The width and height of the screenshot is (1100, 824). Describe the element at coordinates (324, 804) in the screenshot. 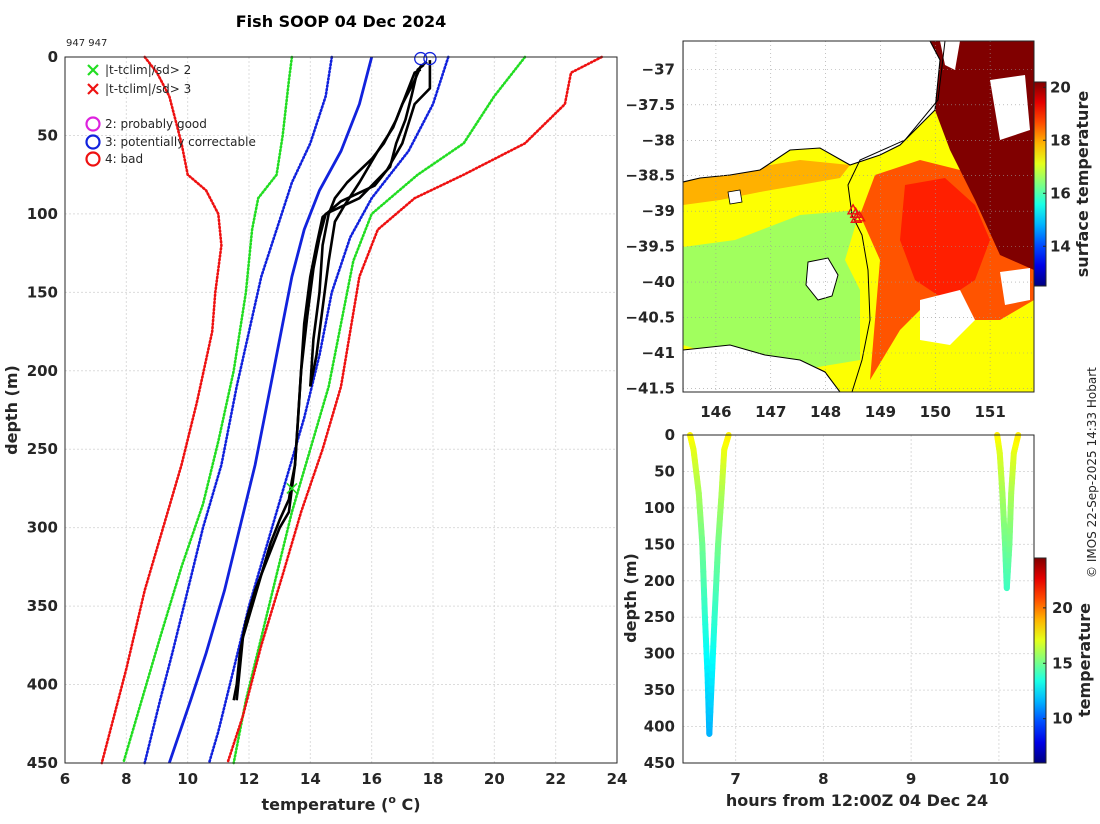

I see `x-axis-label-main: temperature (` at that location.